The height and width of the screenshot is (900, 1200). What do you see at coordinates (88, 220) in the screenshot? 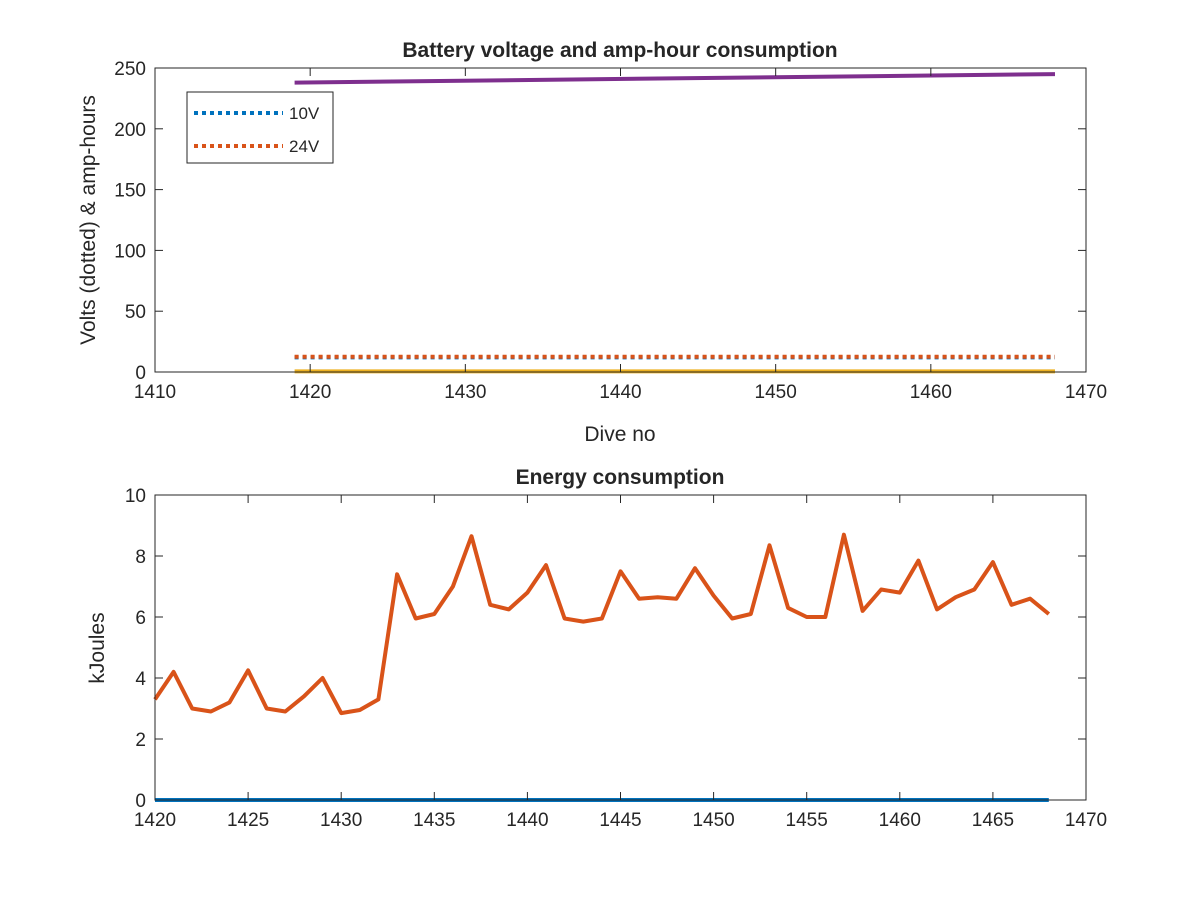
I see `y-axis-label: Volts (dotted) & amp-hours` at bounding box center [88, 220].